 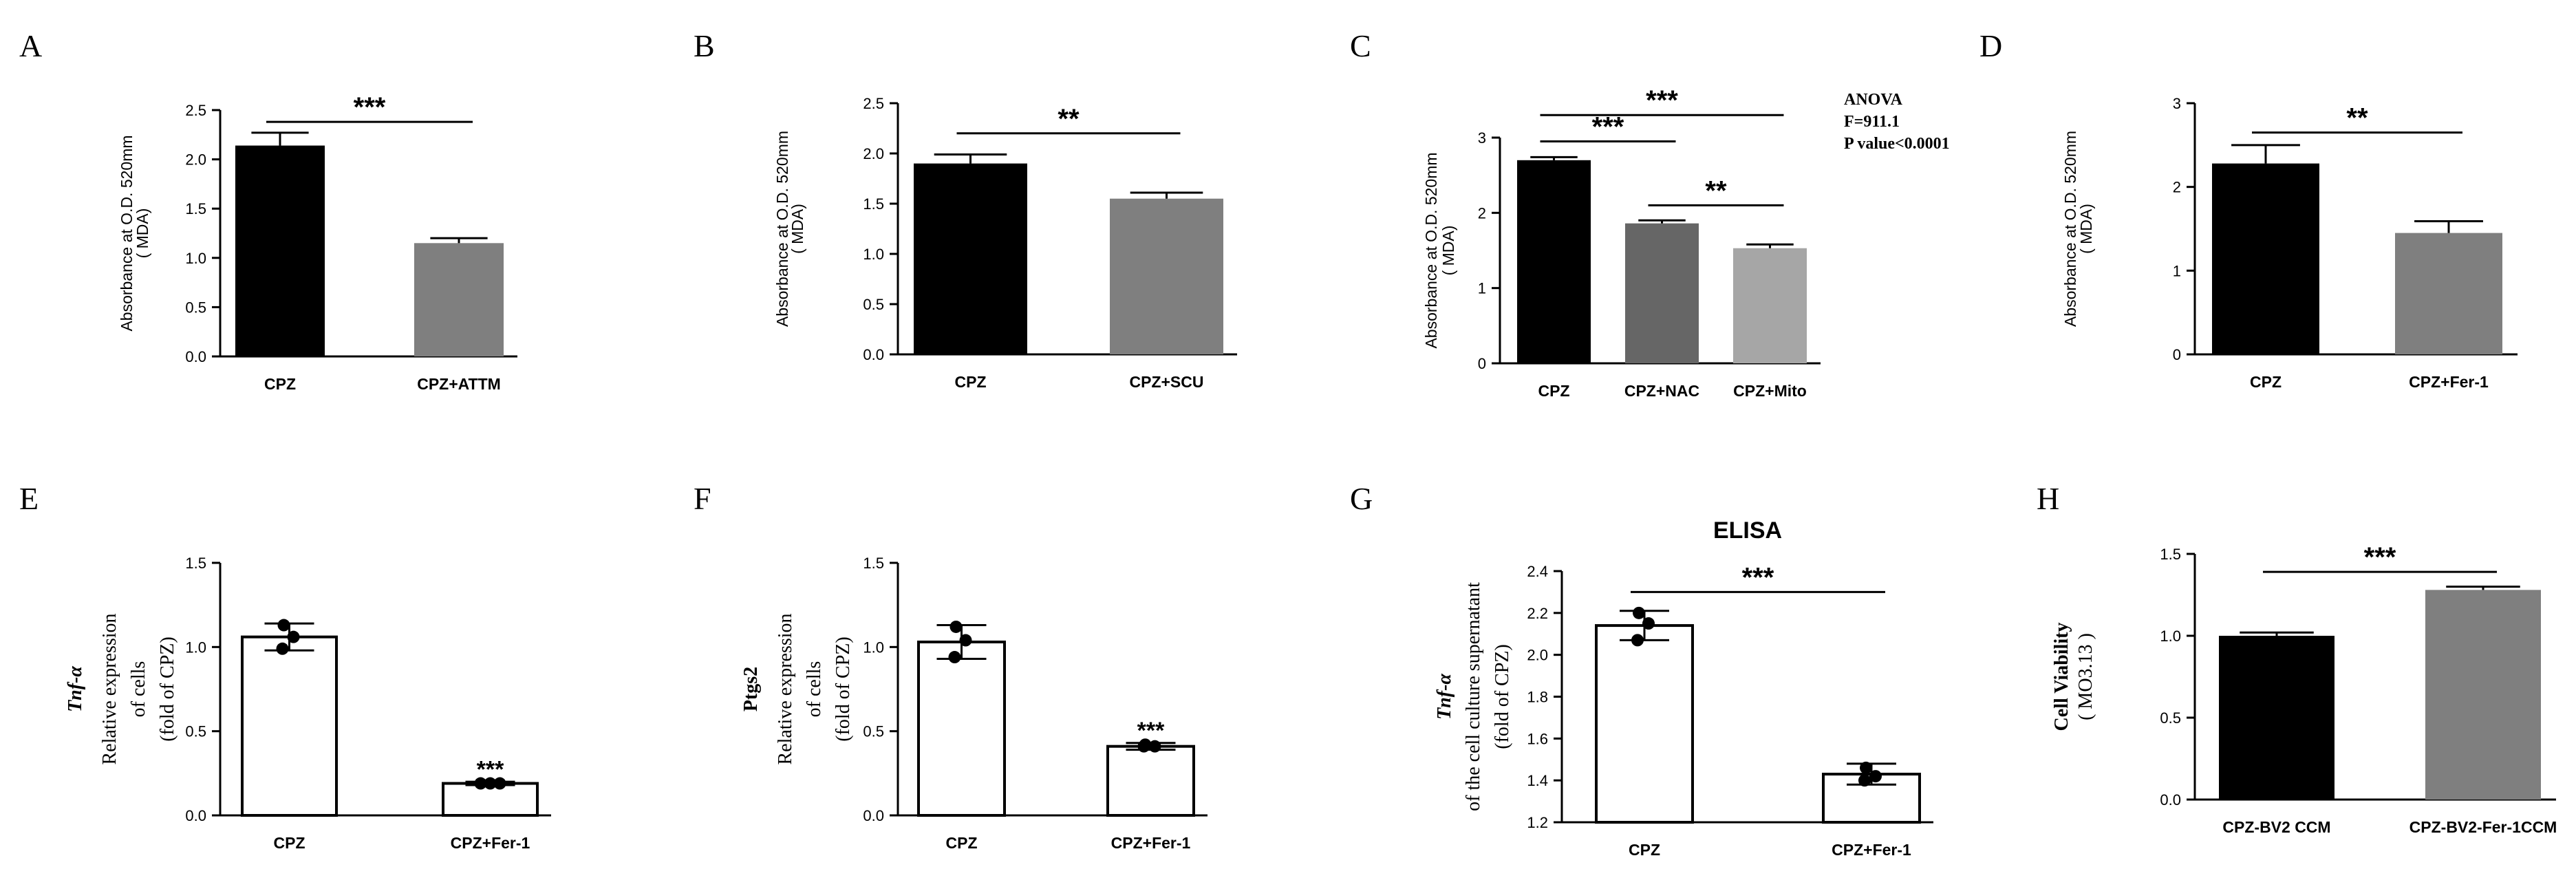 I want to click on y-tick-label: 1, so click(x=1482, y=288).